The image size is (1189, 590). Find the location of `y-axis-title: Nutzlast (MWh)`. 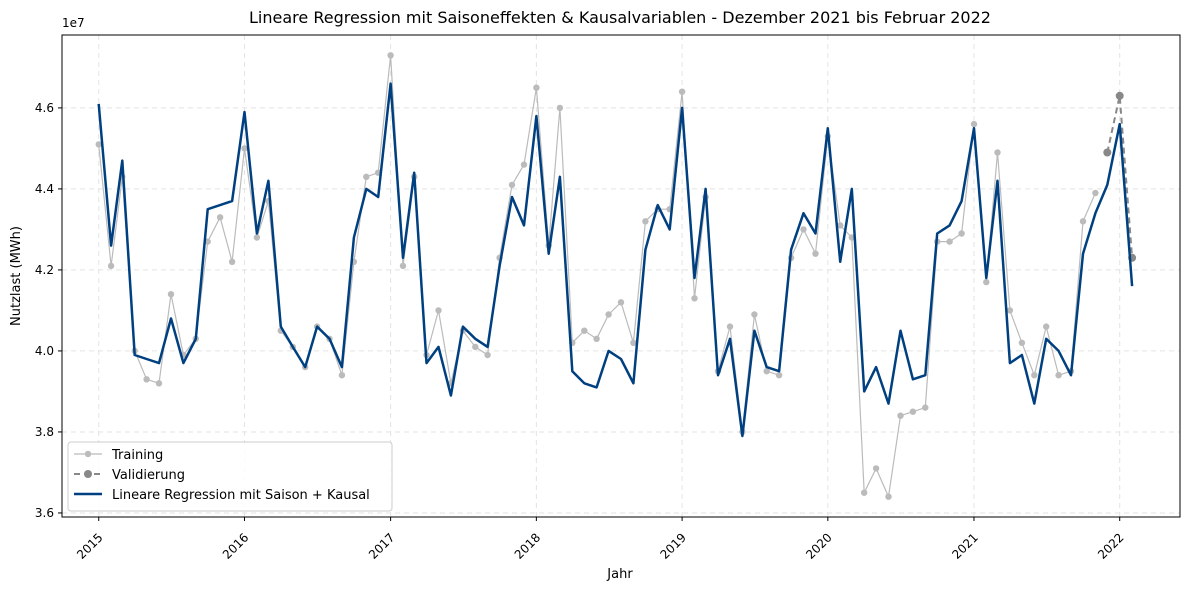

y-axis-title: Nutzlast (MWh) is located at coordinates (16, 276).